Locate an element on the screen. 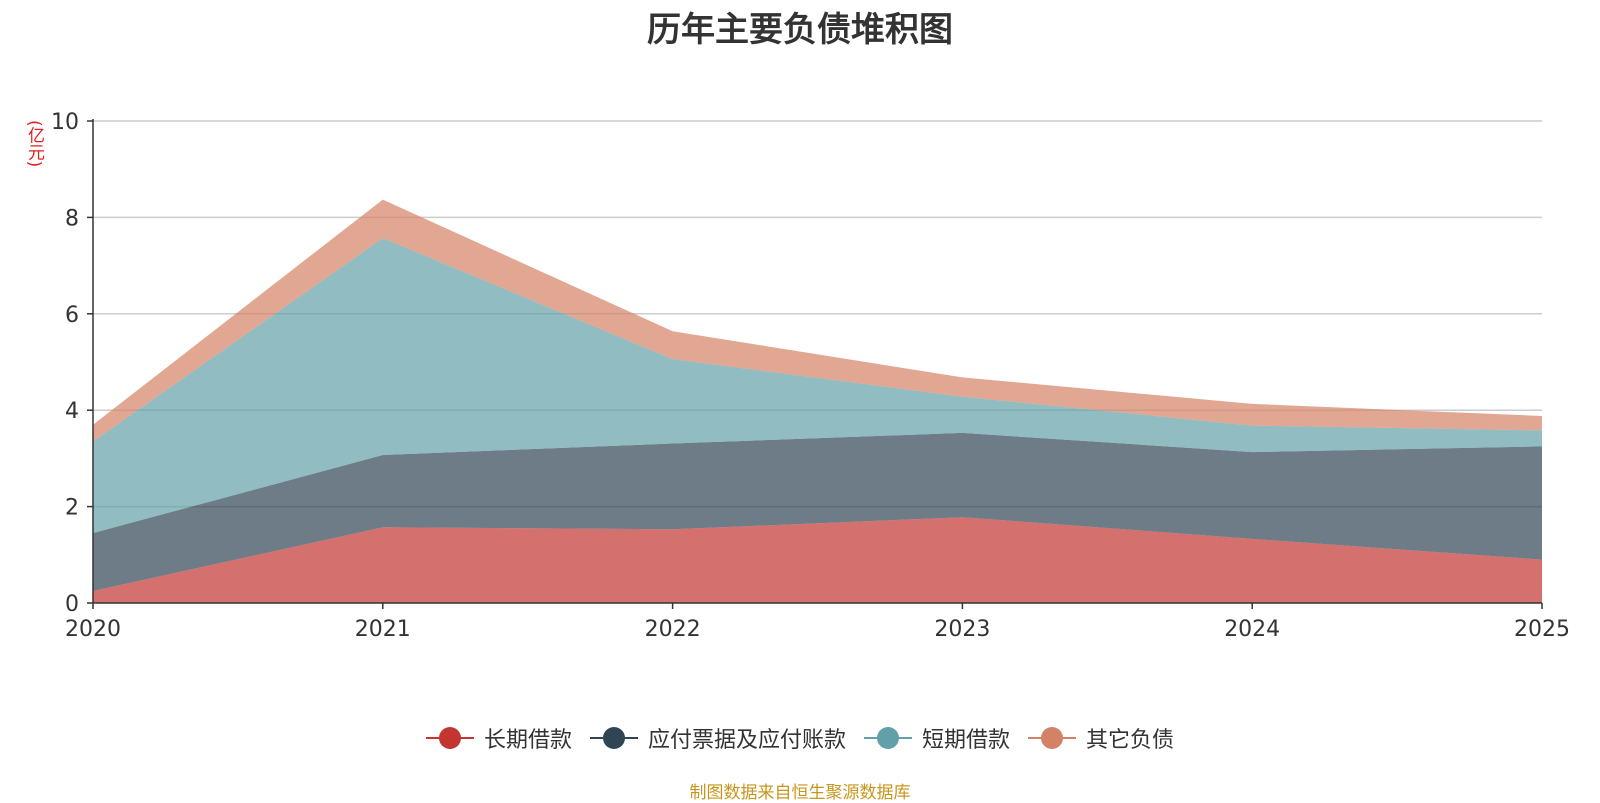  y-tick-label: 6 is located at coordinates (72, 315).